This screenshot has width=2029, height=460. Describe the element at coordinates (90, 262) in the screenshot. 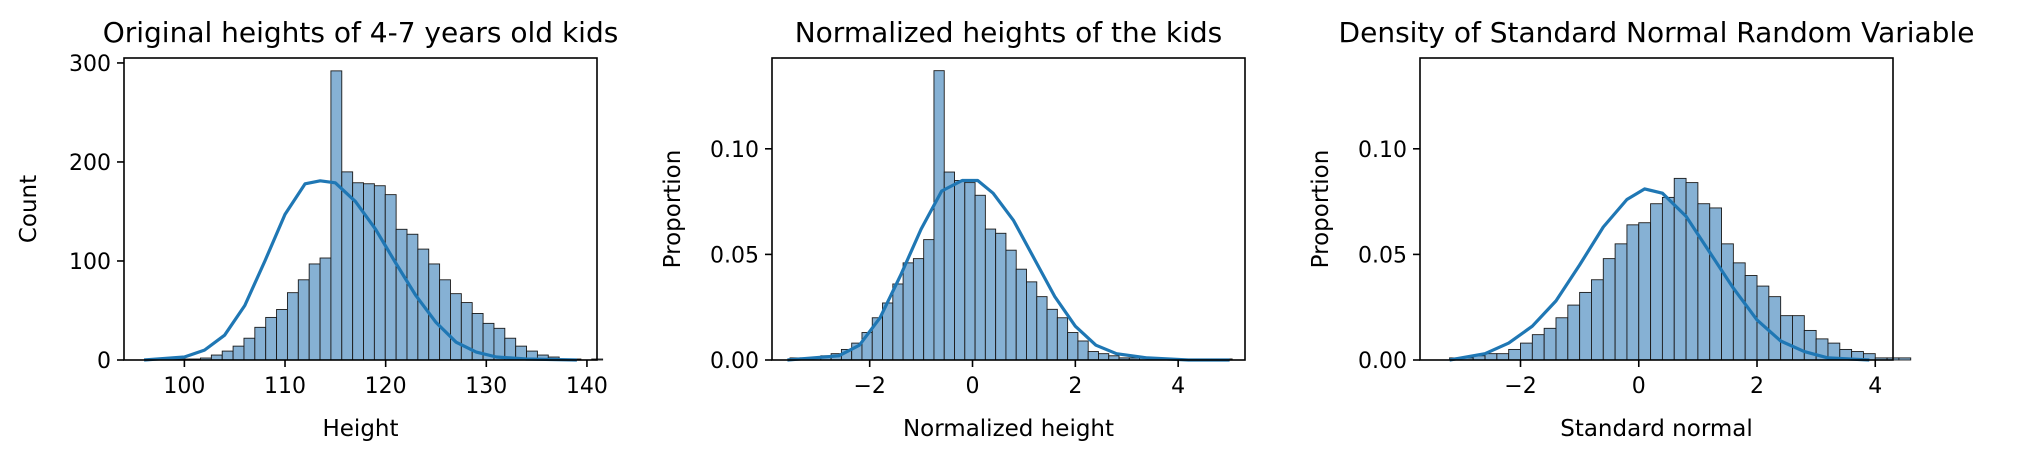

I see `y-tick-label: 100` at that location.